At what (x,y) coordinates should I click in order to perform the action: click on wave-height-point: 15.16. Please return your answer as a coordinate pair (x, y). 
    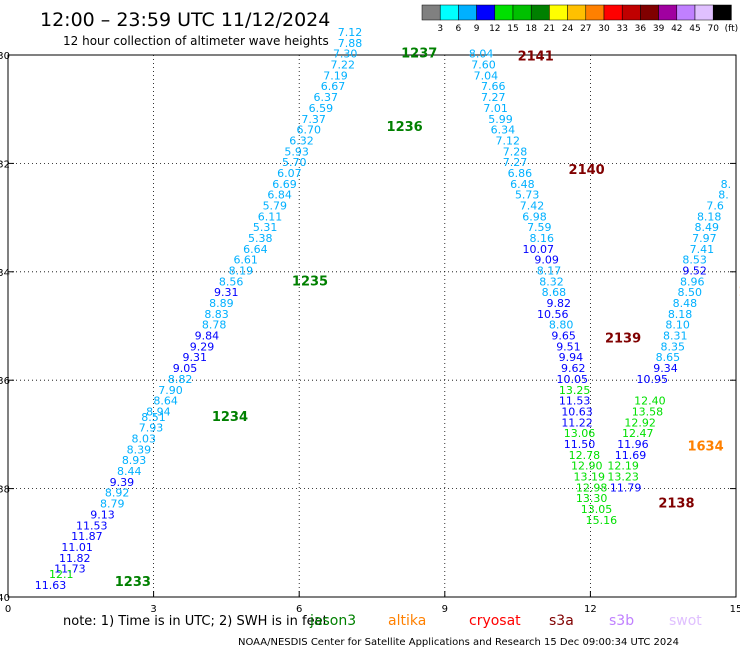
    Looking at the image, I should click on (602, 520).